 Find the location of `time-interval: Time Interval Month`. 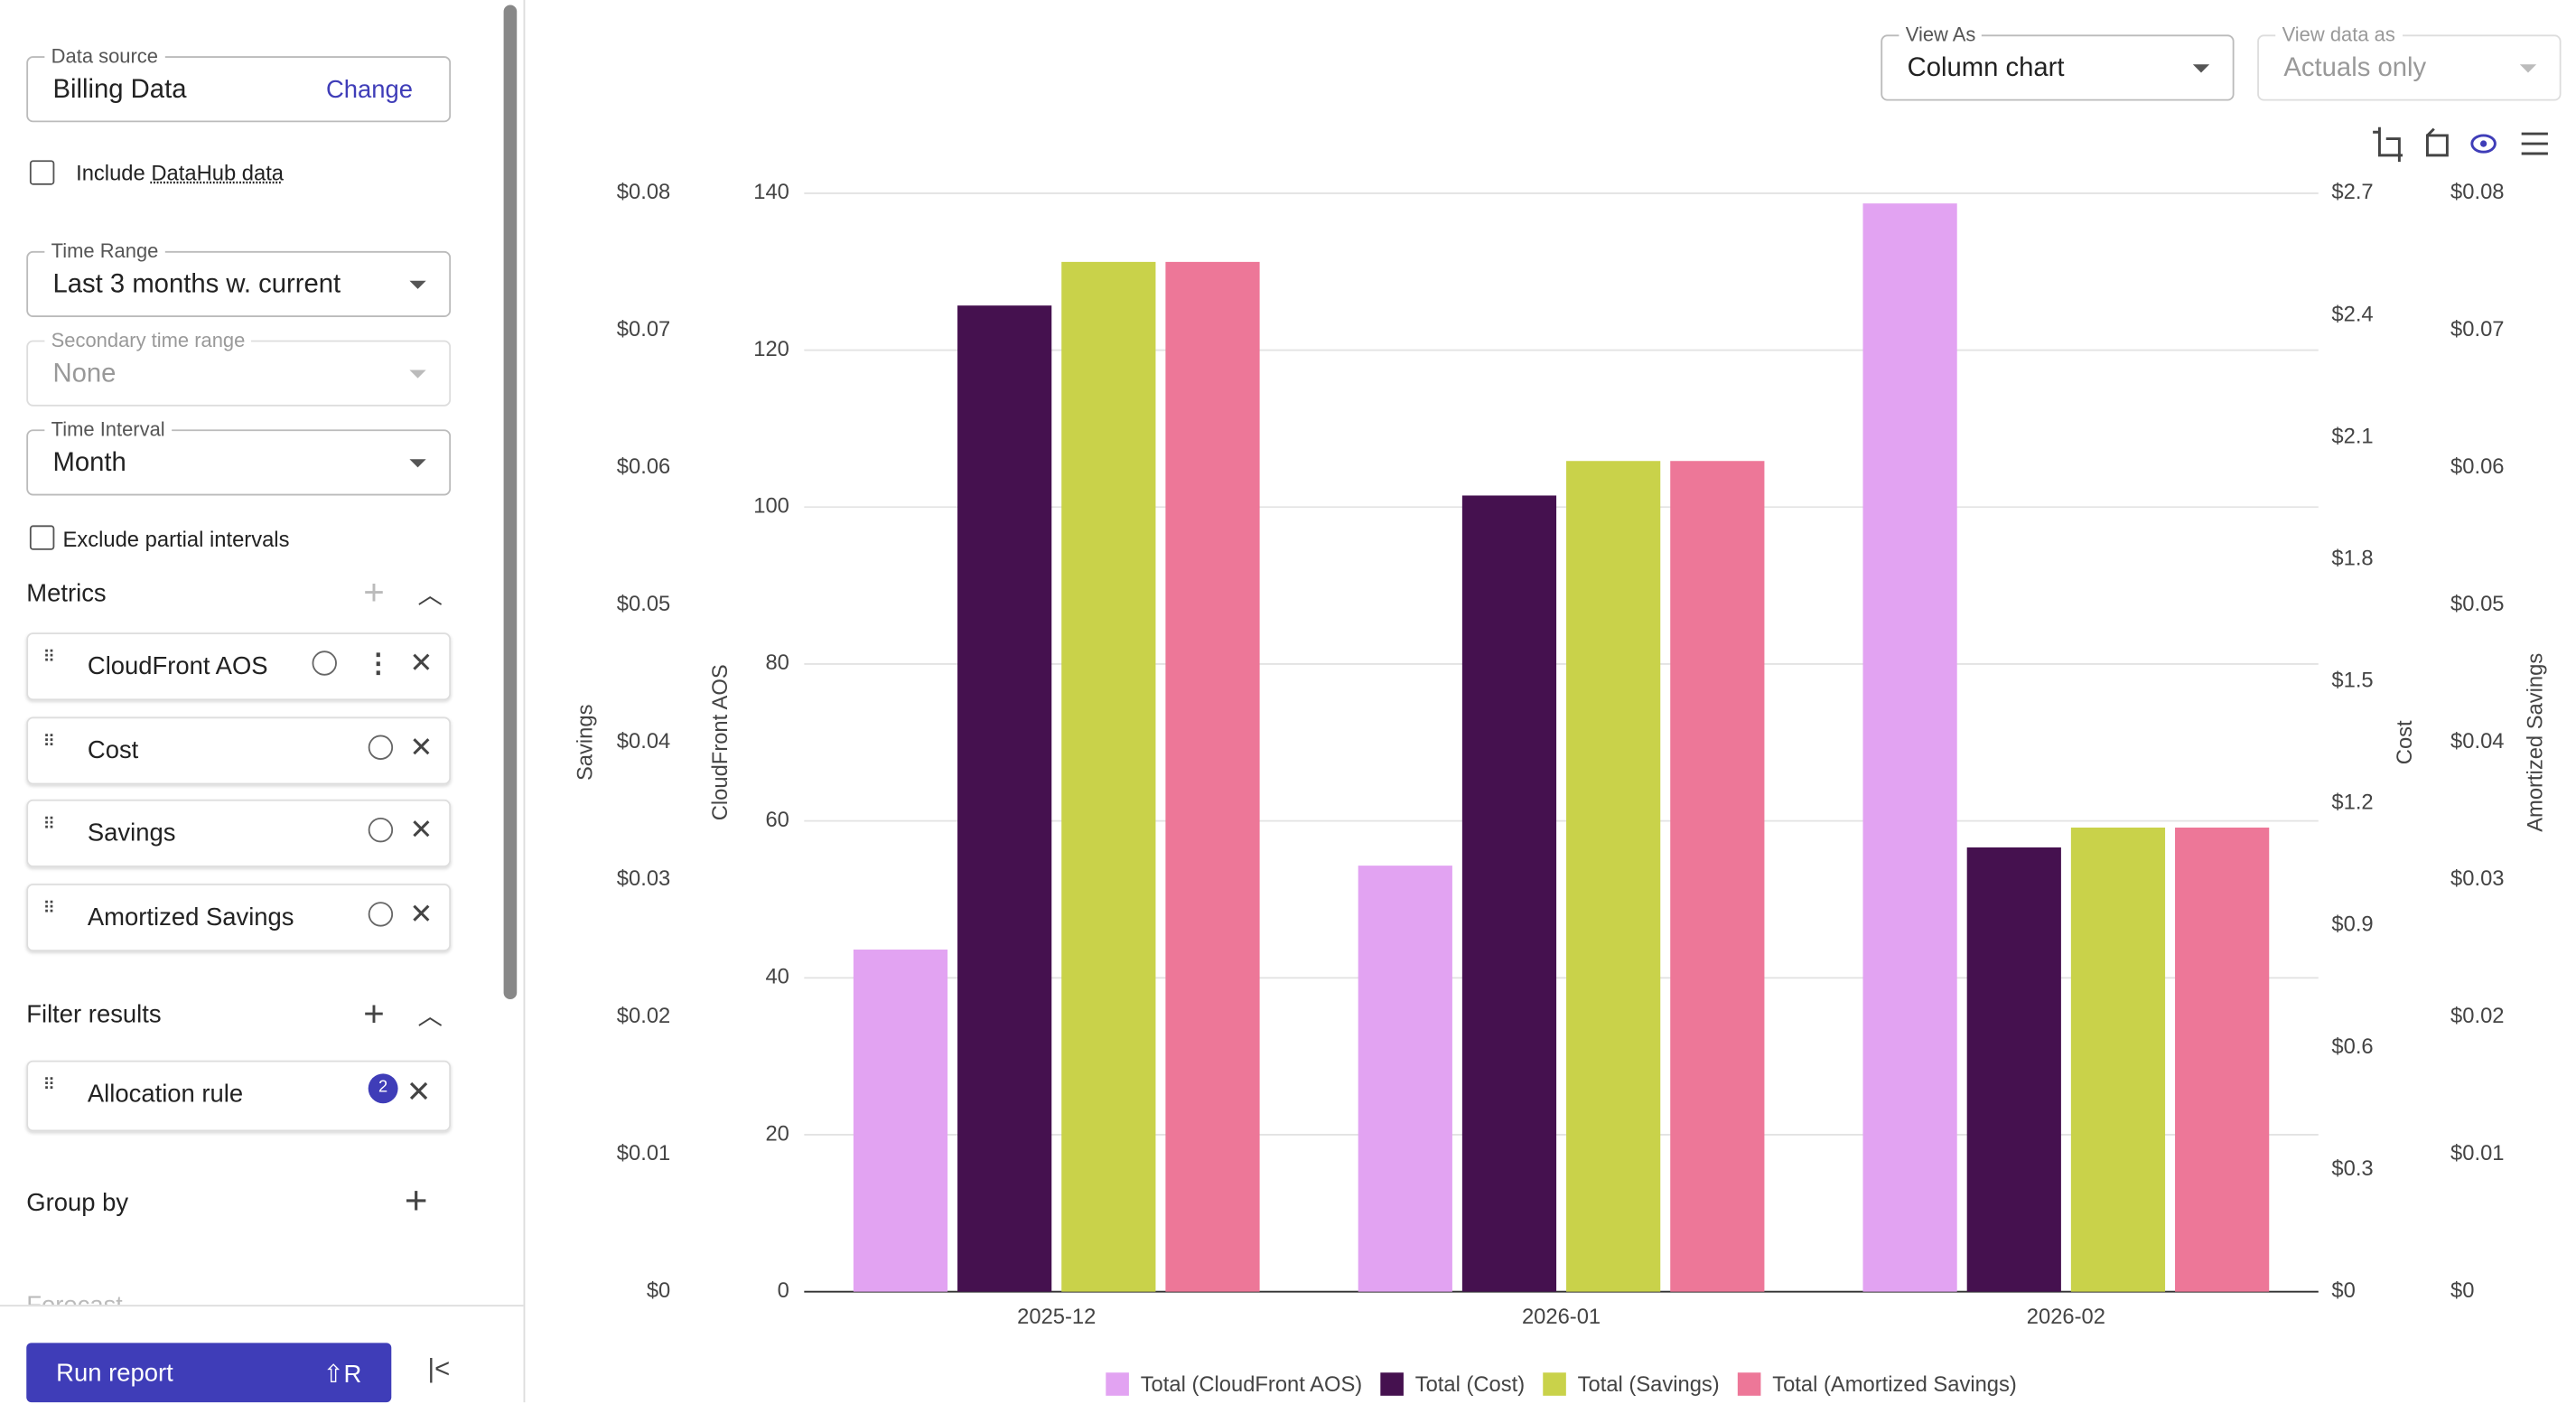

time-interval: Time Interval Month is located at coordinates (239, 456).